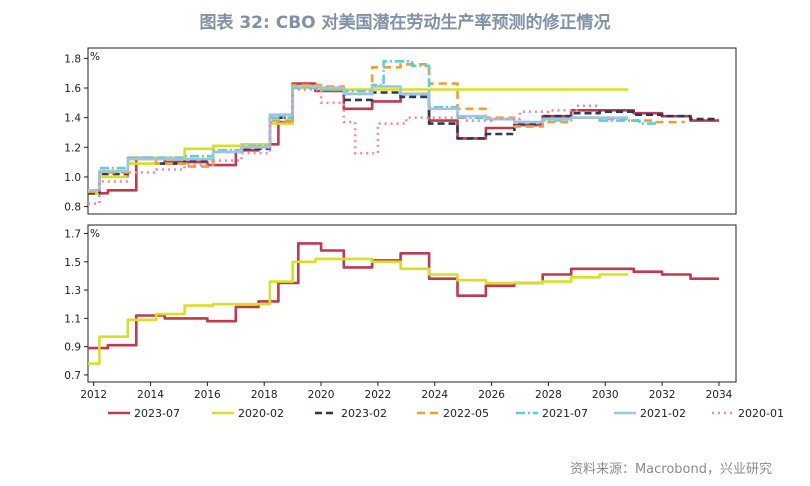 Image resolution: width=810 pixels, height=486 pixels. Describe the element at coordinates (95, 234) in the screenshot. I see `bottom-unit-label: %` at that location.